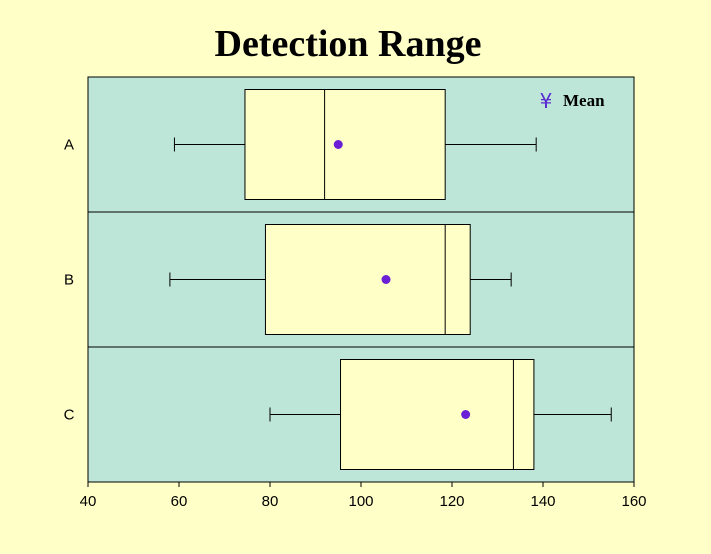 This screenshot has height=554, width=711. I want to click on y-tick-label-B: B, so click(69, 280).